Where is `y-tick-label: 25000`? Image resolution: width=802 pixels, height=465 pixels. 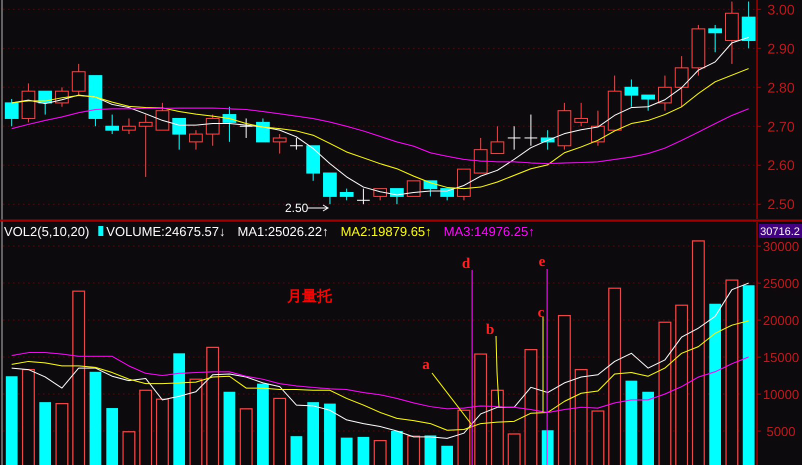 y-tick-label: 25000 is located at coordinates (781, 284).